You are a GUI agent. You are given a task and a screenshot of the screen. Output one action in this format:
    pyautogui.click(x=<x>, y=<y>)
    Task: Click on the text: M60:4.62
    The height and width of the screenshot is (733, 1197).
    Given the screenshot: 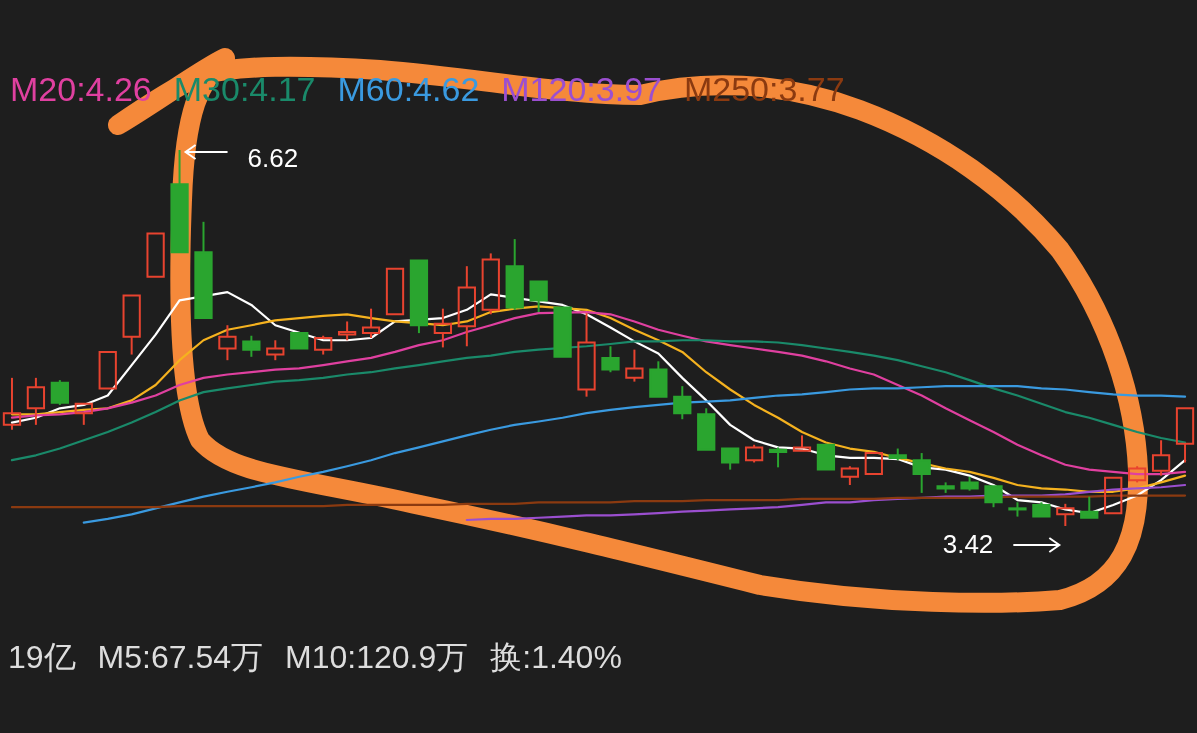 What is the action you would take?
    pyautogui.click(x=408, y=89)
    